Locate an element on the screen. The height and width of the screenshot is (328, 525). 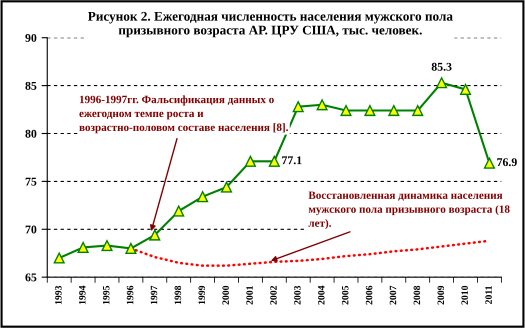
x-tick-label: 2003 is located at coordinates (297, 295).